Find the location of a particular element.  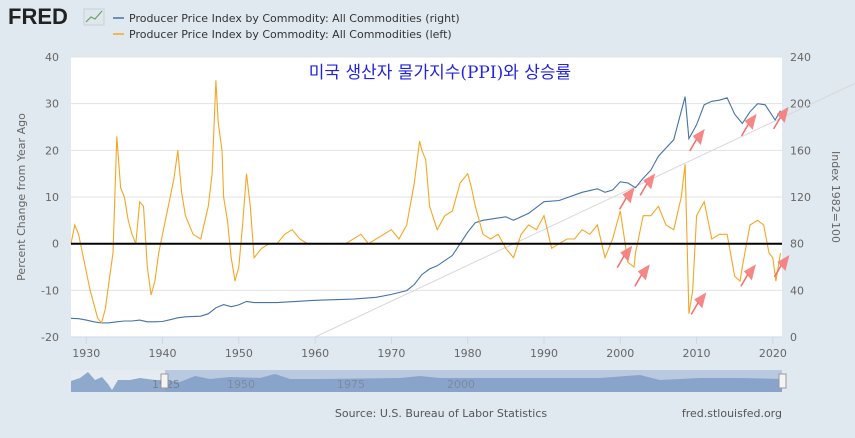

y-right-tick-label: 160 is located at coordinates (800, 150).